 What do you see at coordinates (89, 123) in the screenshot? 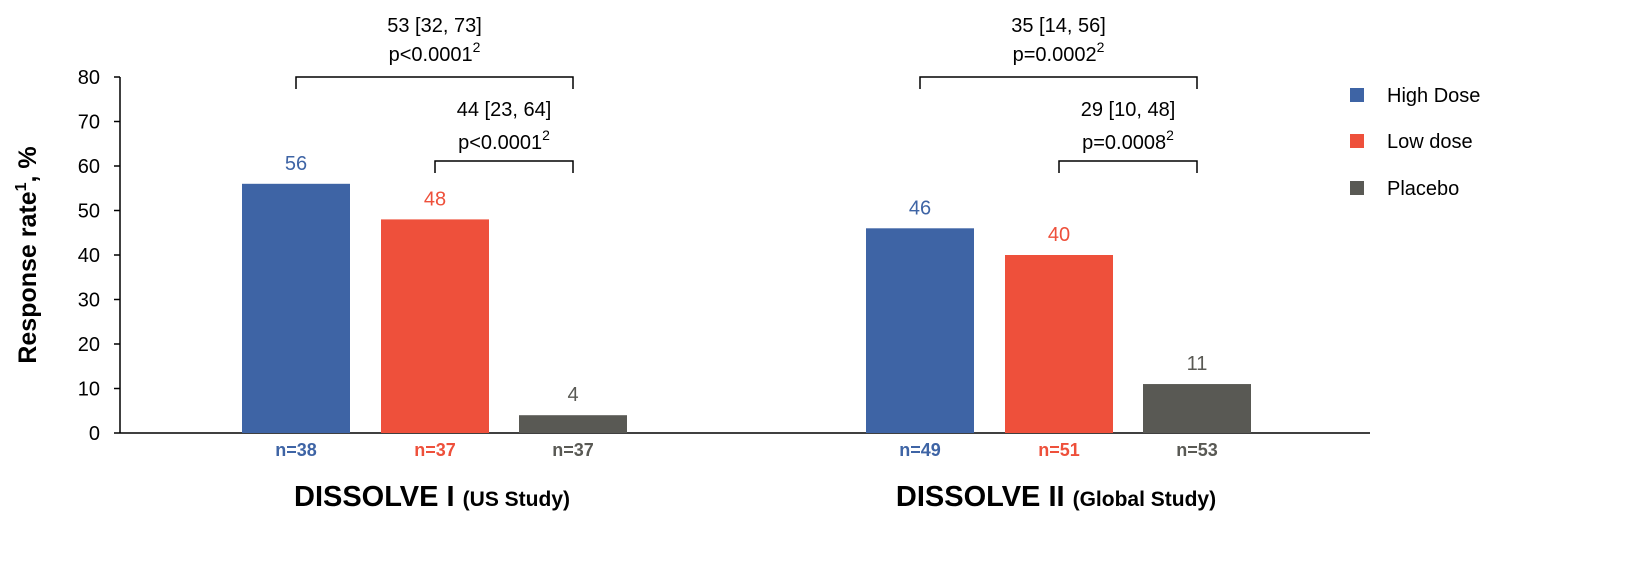
I see `y-tick-label: 70` at bounding box center [89, 123].